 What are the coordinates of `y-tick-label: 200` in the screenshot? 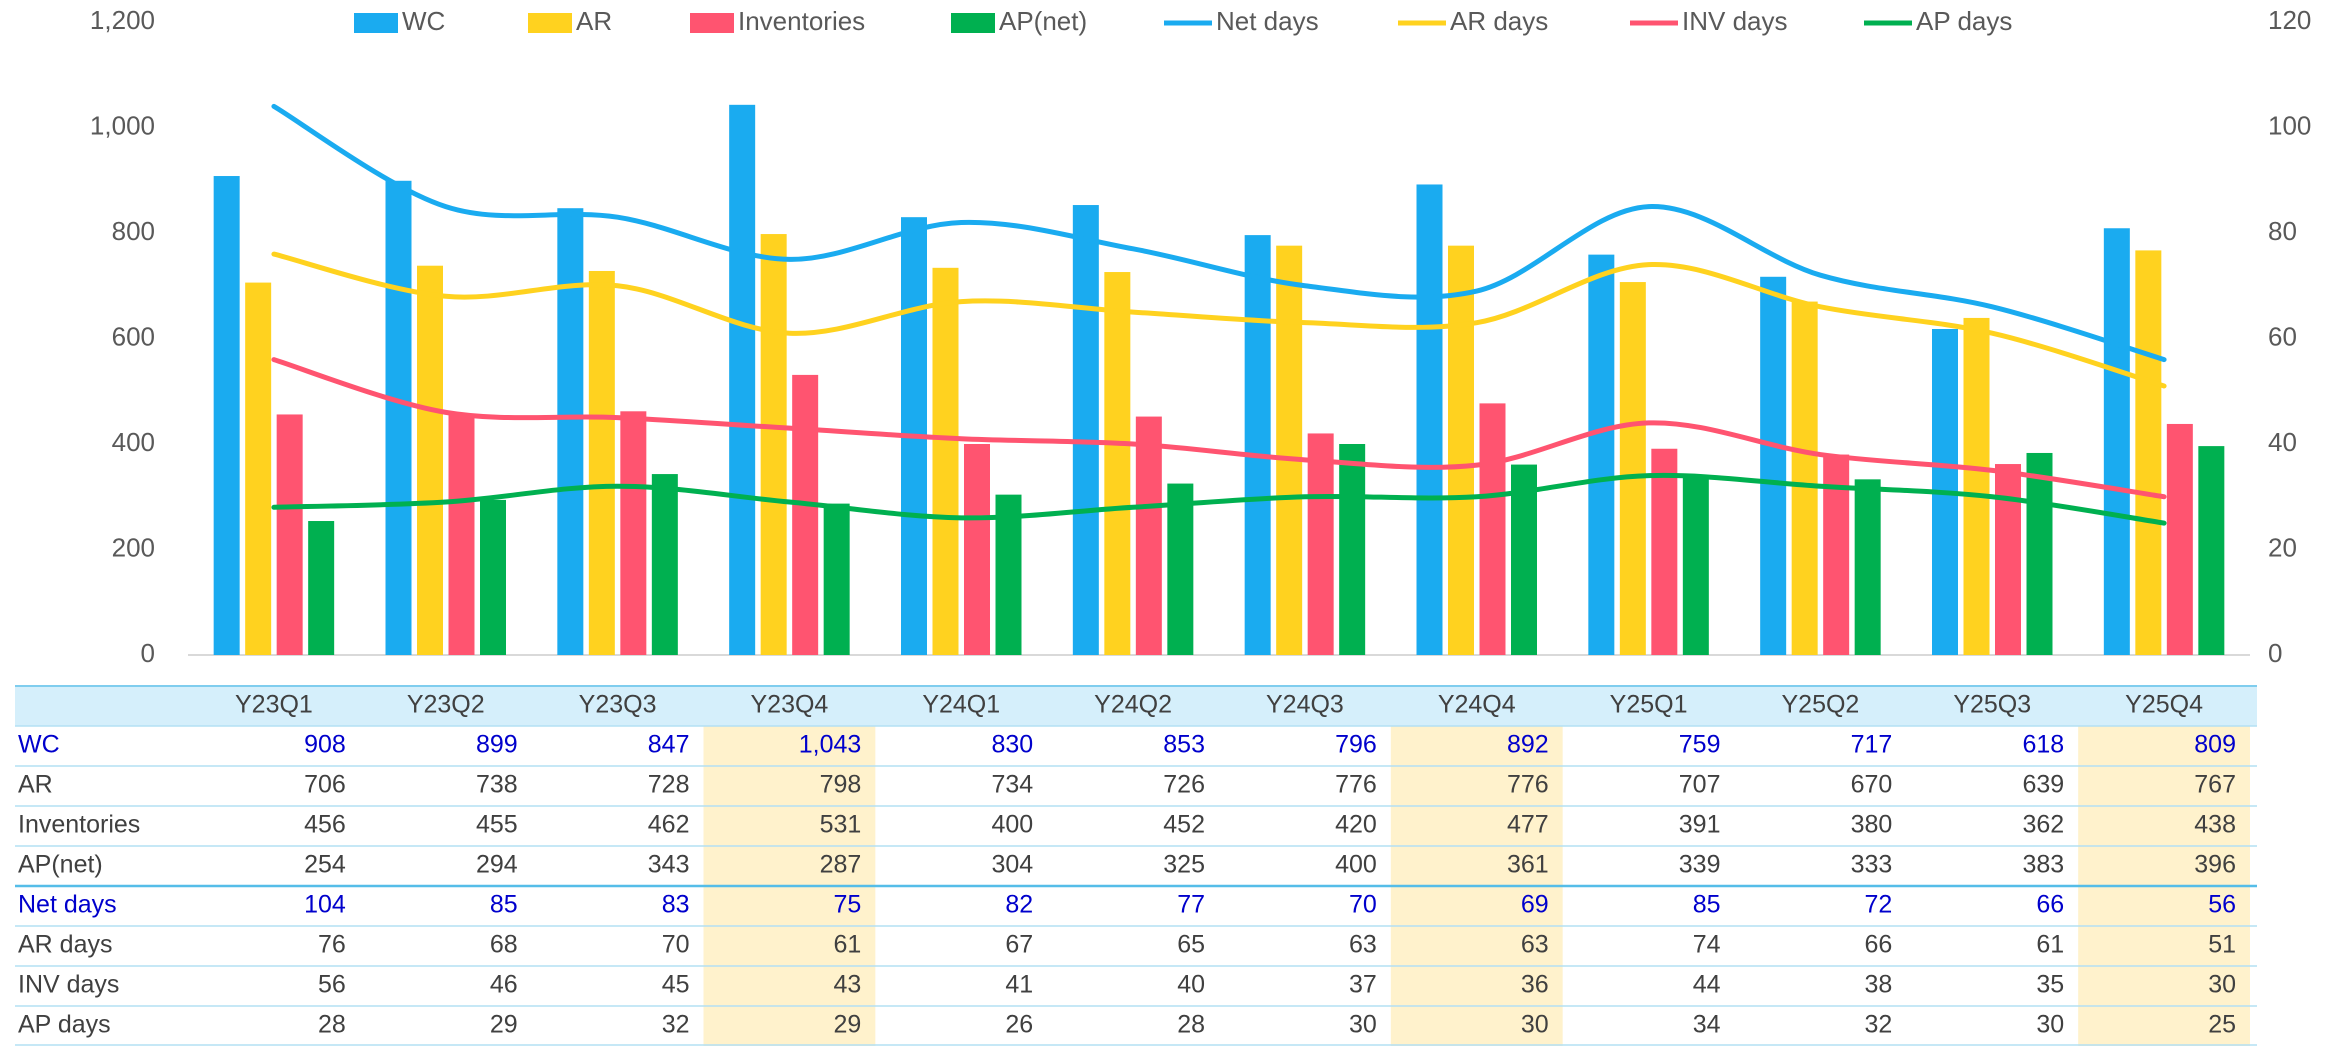 It's located at (133, 547).